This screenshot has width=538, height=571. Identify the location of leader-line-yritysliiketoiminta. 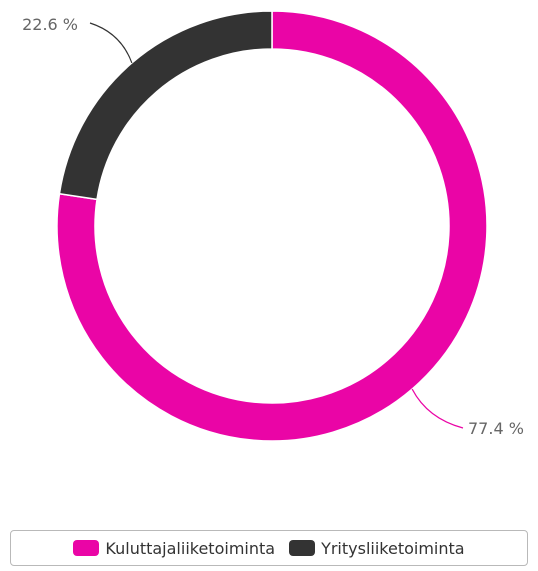
(111, 43).